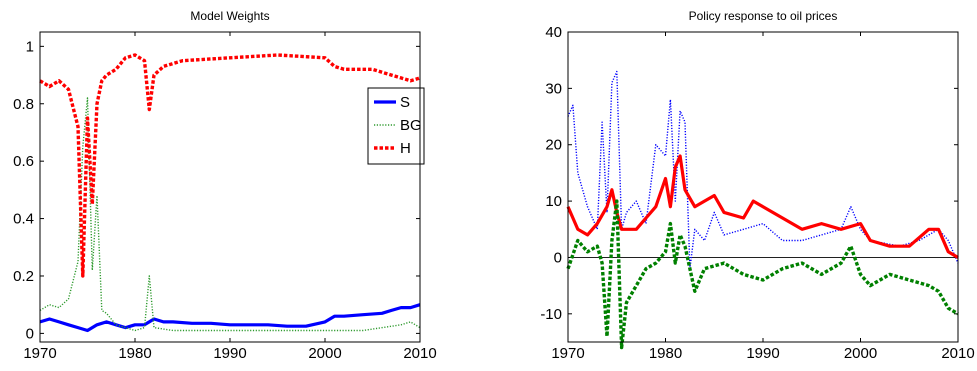 This screenshot has width=977, height=371. What do you see at coordinates (405, 148) in the screenshot?
I see `legend-label-h: H` at bounding box center [405, 148].